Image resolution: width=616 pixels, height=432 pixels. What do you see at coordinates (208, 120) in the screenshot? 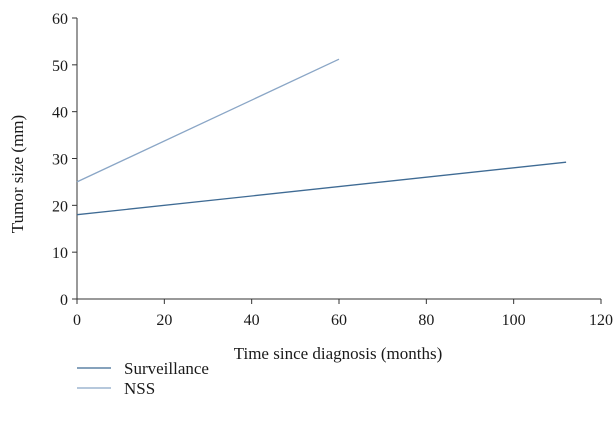
I see `series-line-nss` at bounding box center [208, 120].